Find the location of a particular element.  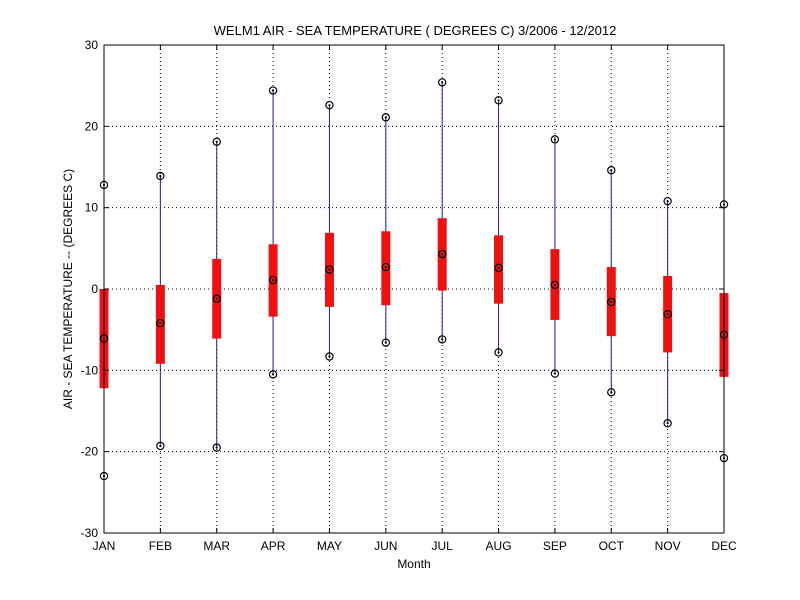

max-marker-jul is located at coordinates (442, 82).